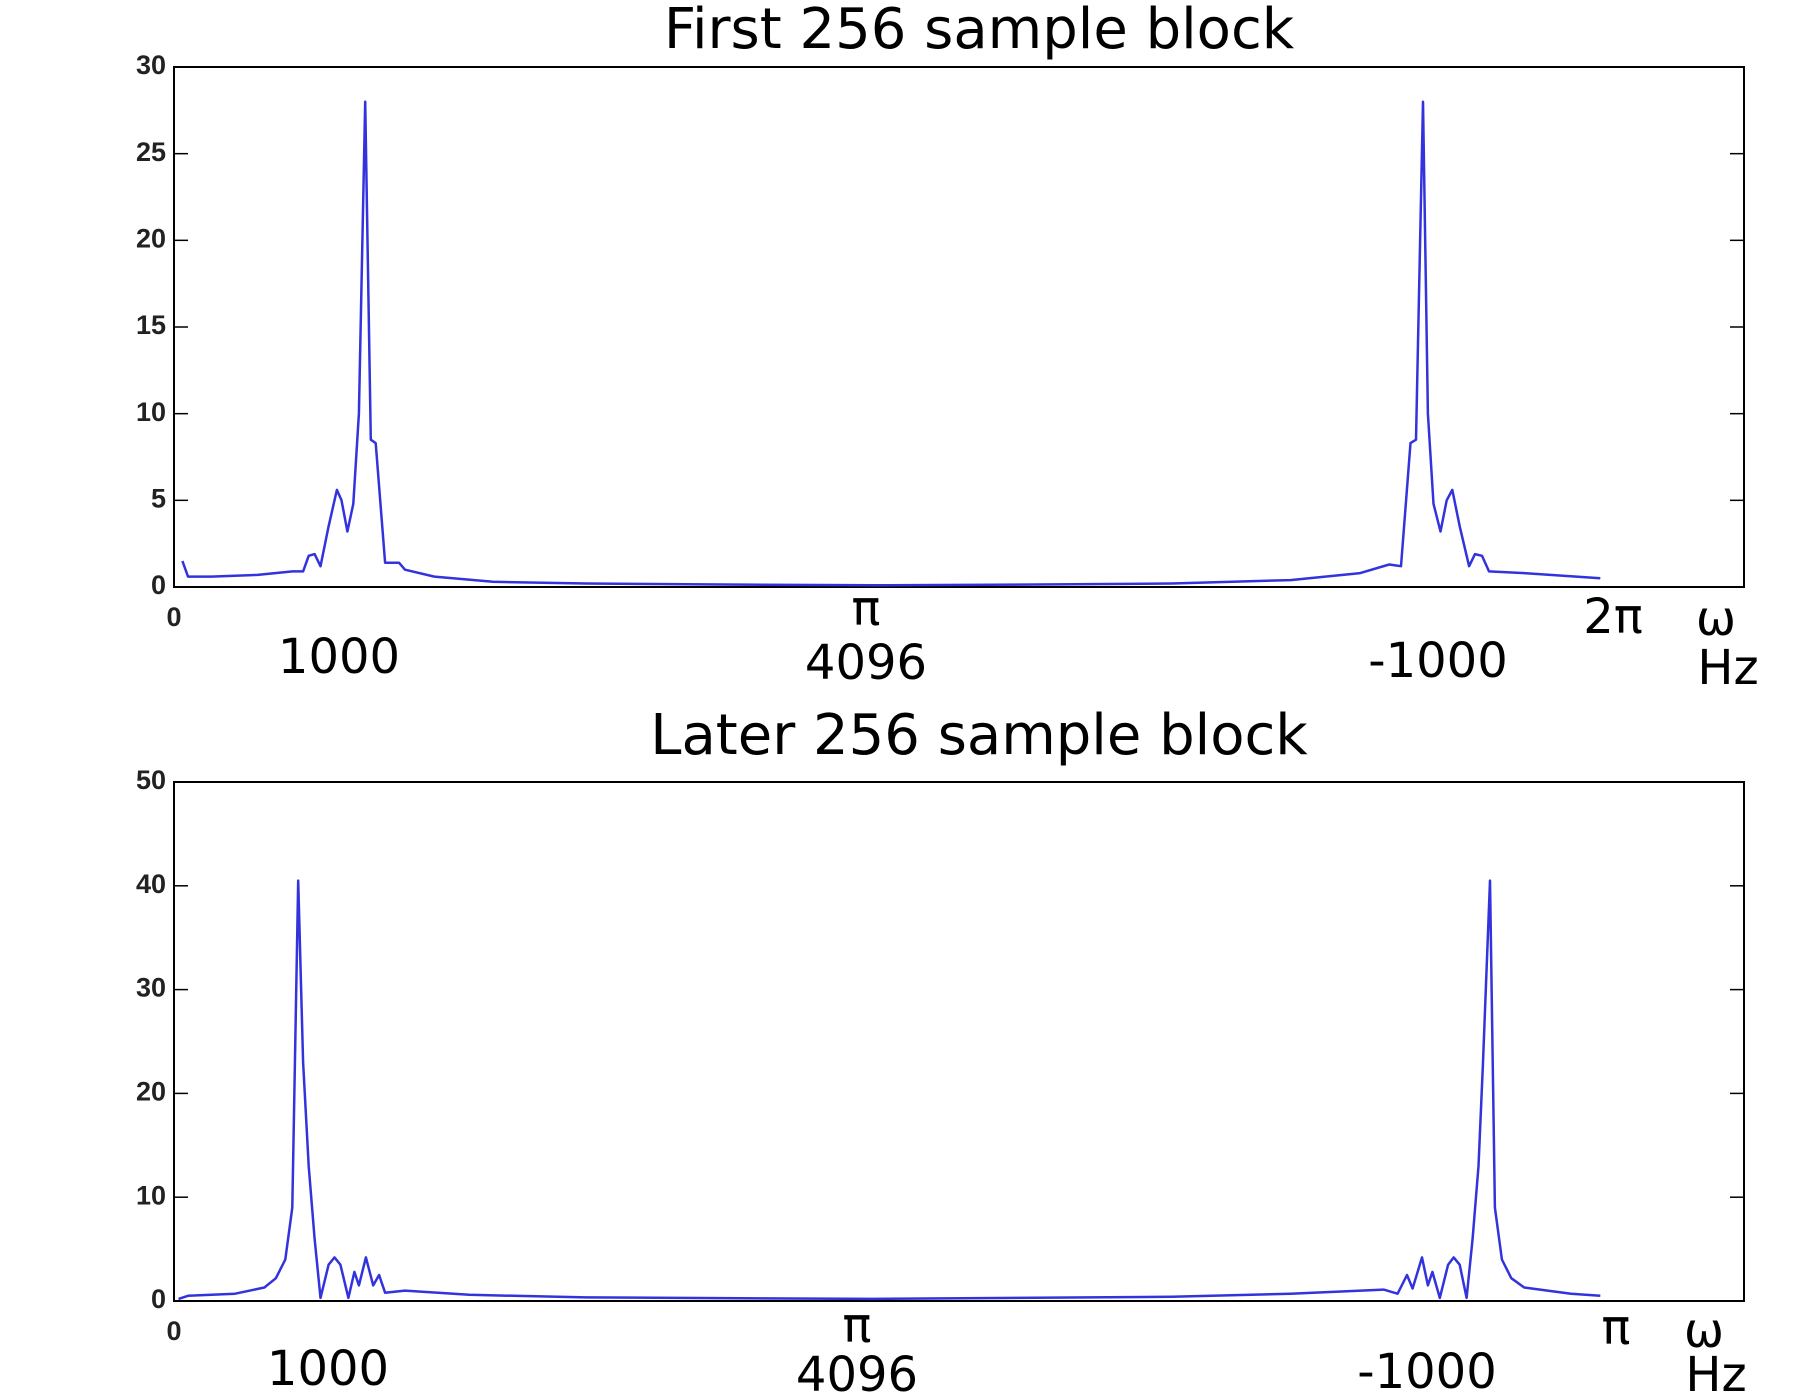  I want to click on chart-title: Later 256 sample block, so click(979, 735).